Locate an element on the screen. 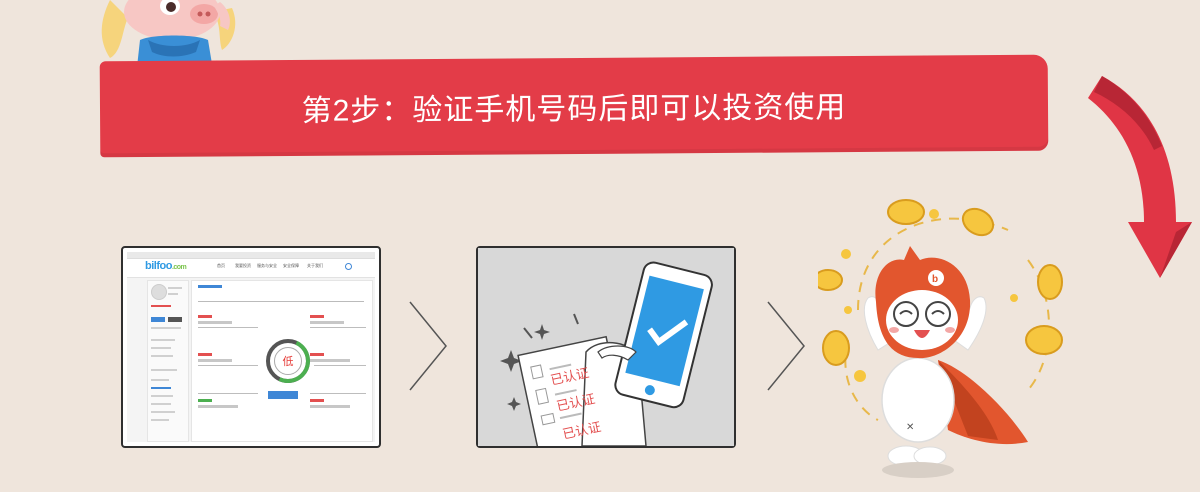  svg-text: b is located at coordinates (935, 279).